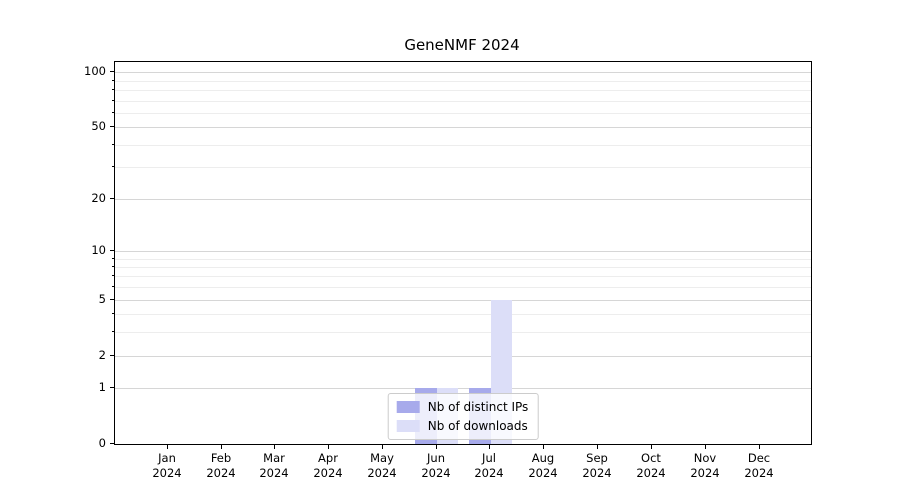 The width and height of the screenshot is (900, 500). What do you see at coordinates (651, 458) in the screenshot?
I see `x-tick-label-month: Oct` at bounding box center [651, 458].